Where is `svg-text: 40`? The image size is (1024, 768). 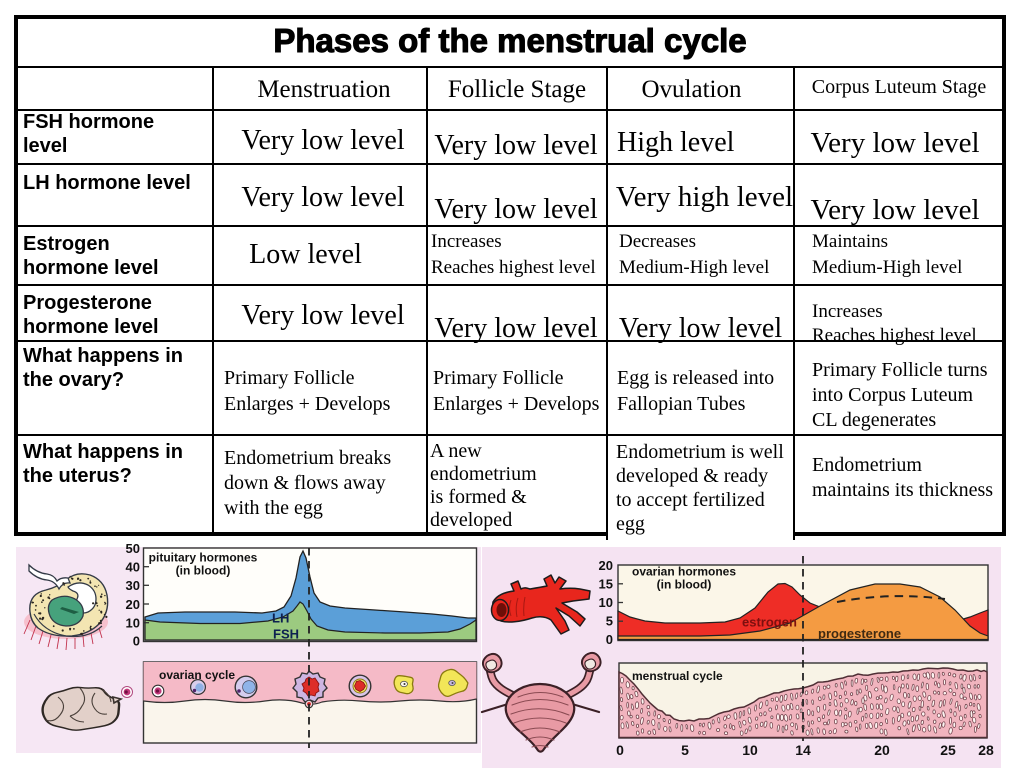
svg-text: 40 is located at coordinates (133, 567).